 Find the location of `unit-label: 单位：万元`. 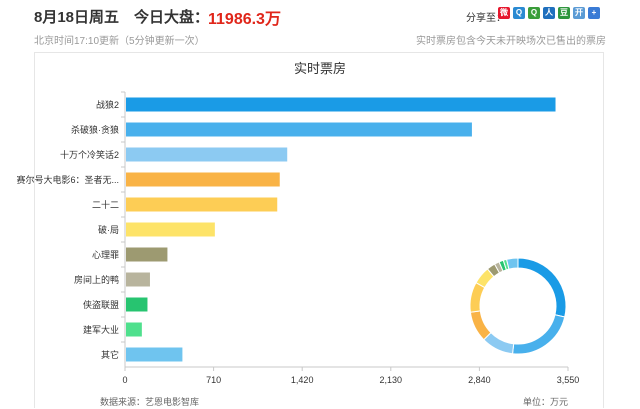

unit-label: 单位：万元 is located at coordinates (545, 402).